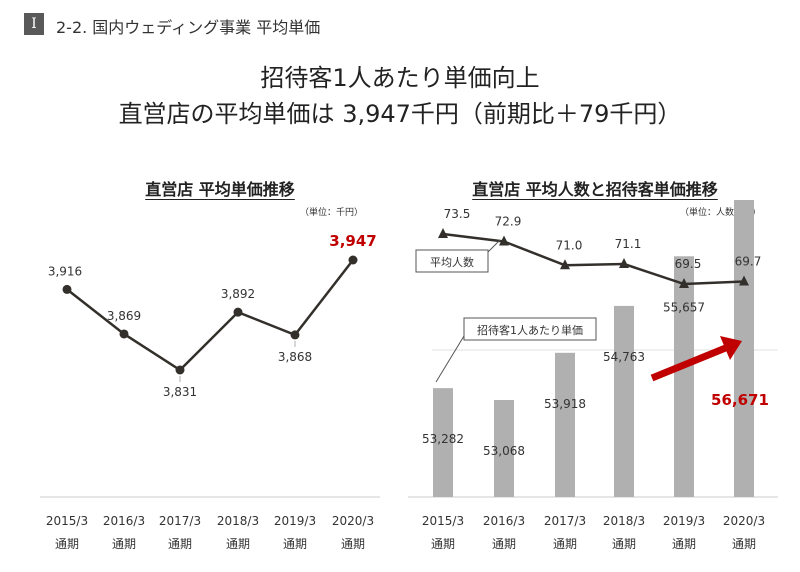  Describe the element at coordinates (744, 521) in the screenshot. I see `right-tick-label: 2020/3` at that location.